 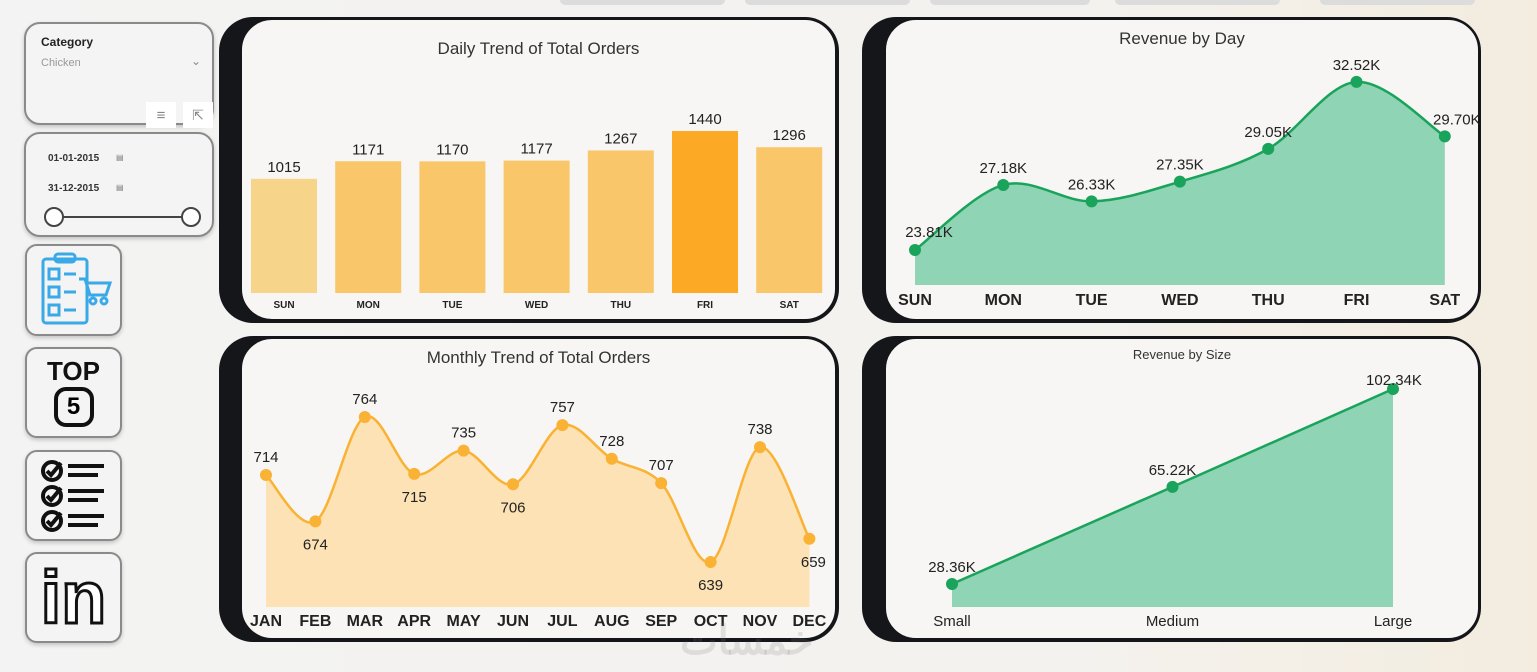 I want to click on category-label: Category, so click(x=67, y=42).